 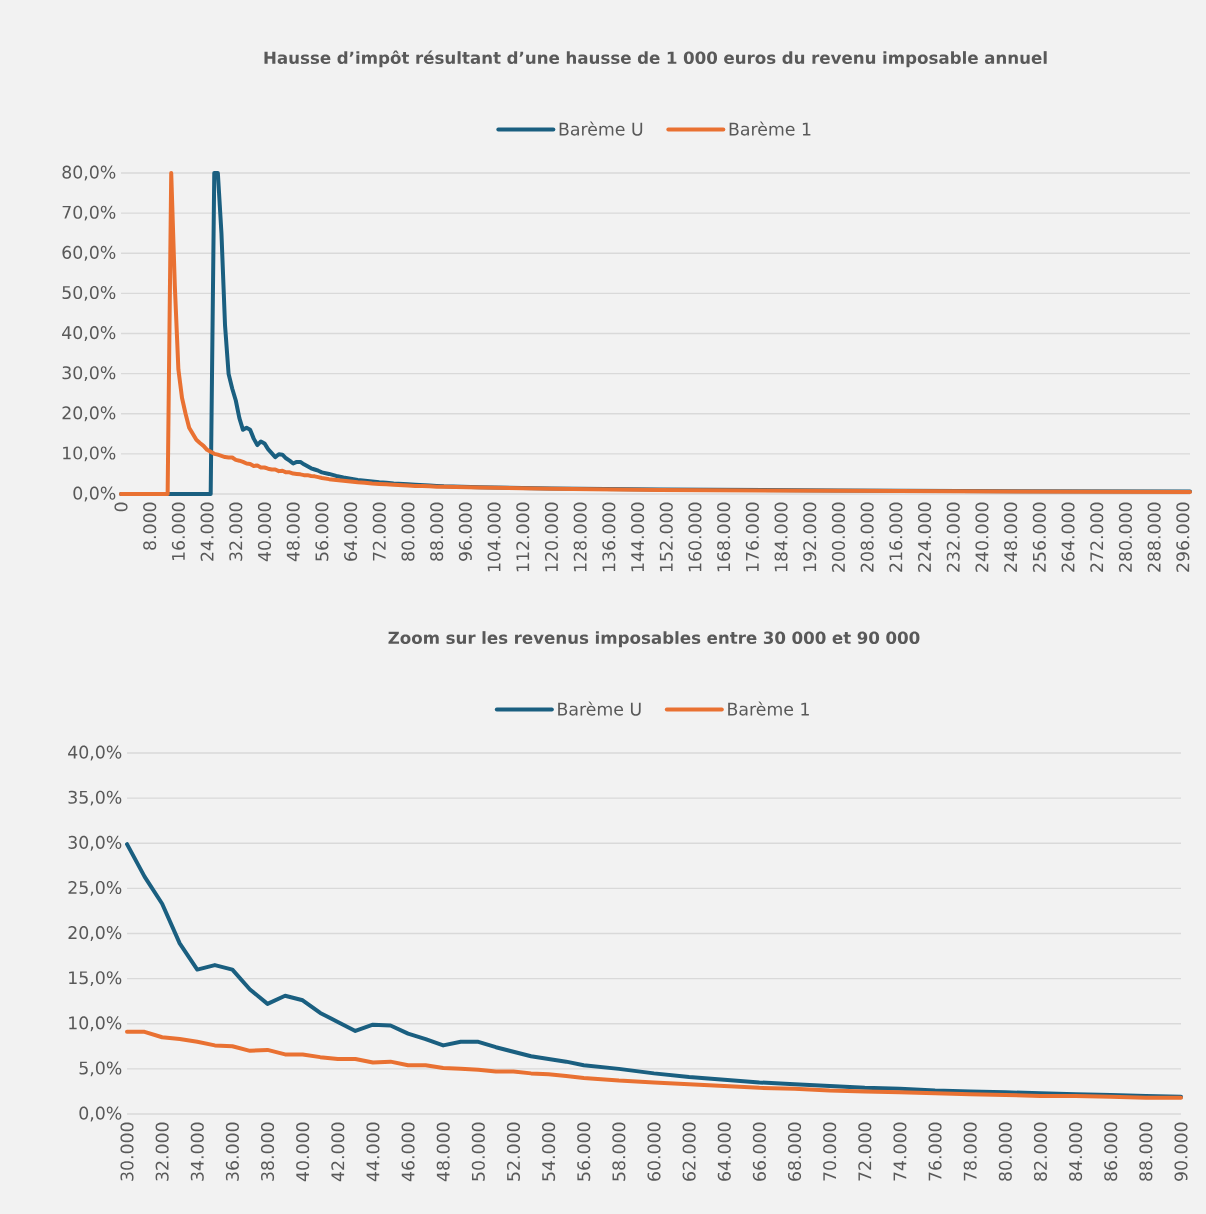 I want to click on x-tick-label: 66.000, so click(x=759, y=1151).